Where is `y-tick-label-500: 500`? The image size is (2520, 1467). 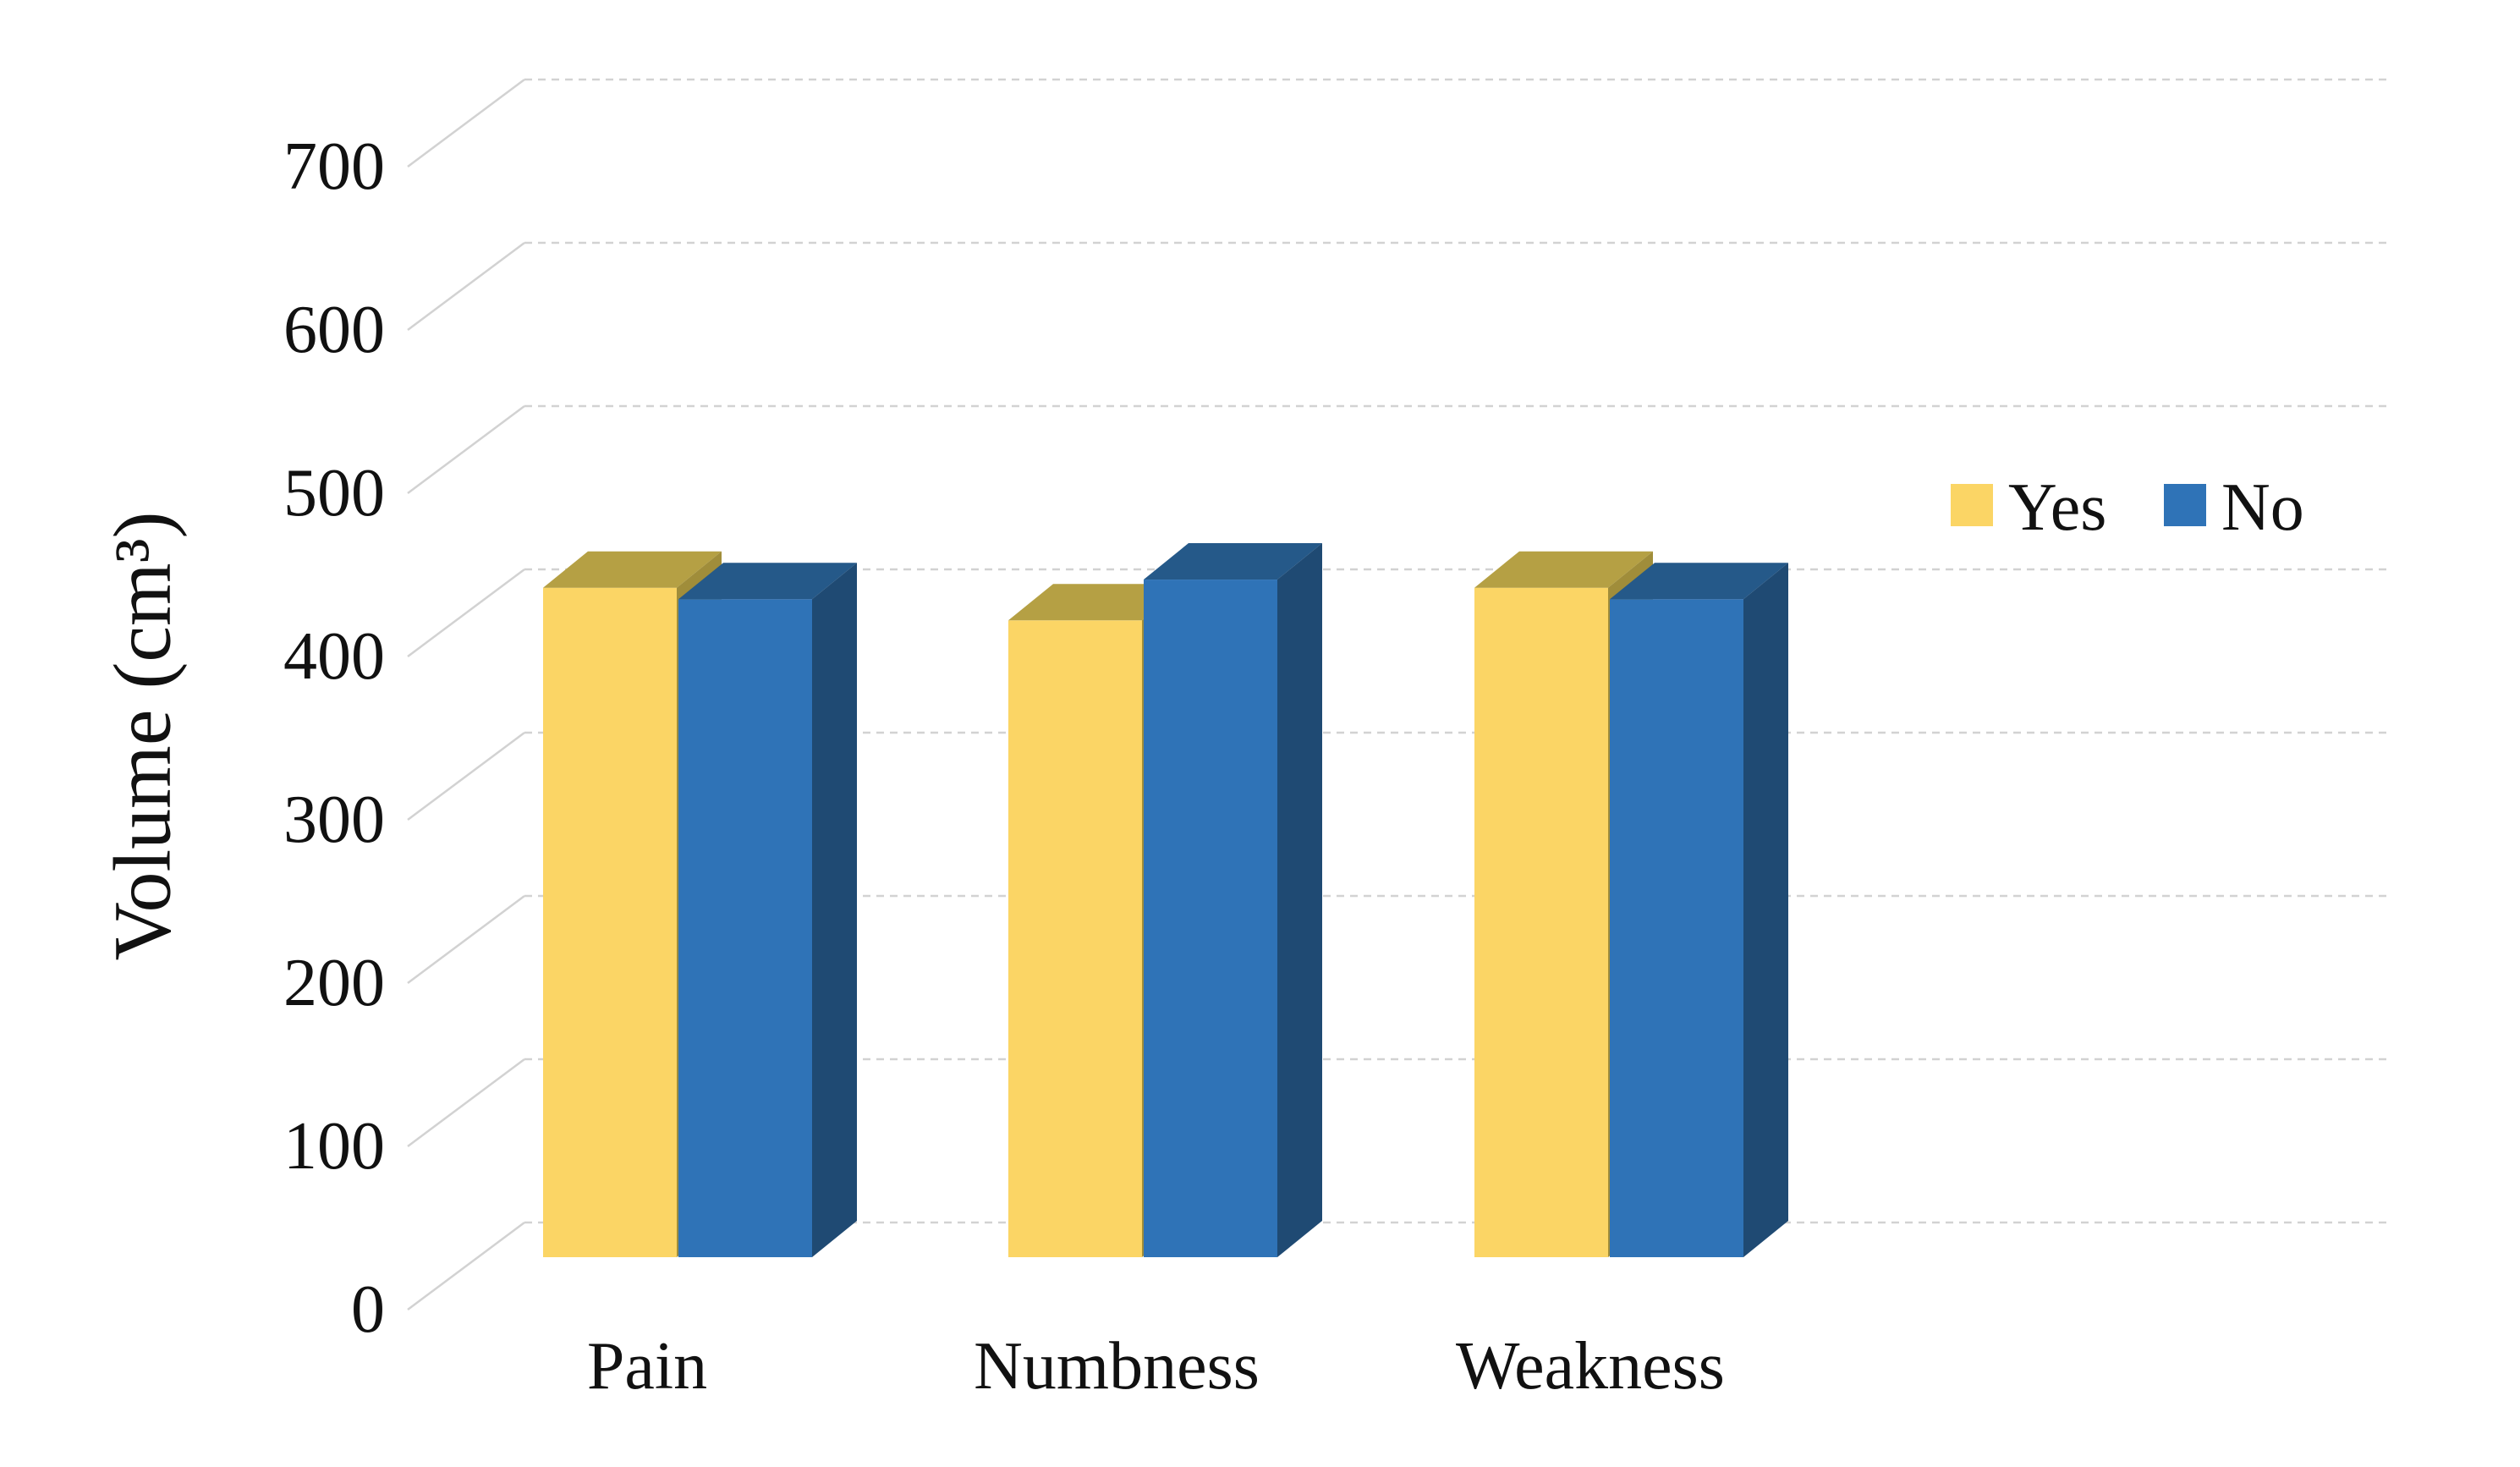
y-tick-label-500: 500 is located at coordinates (334, 493).